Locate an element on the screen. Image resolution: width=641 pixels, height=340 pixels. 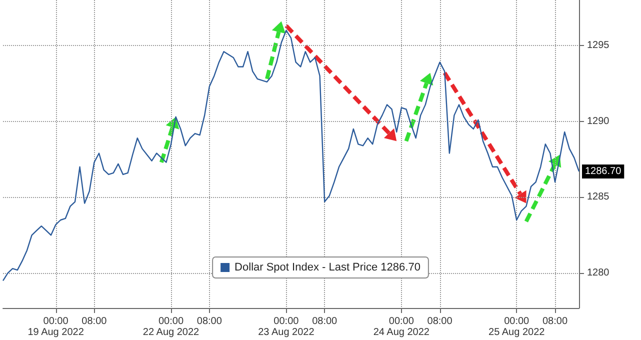
y-tick-label: 1280 is located at coordinates (598, 273).